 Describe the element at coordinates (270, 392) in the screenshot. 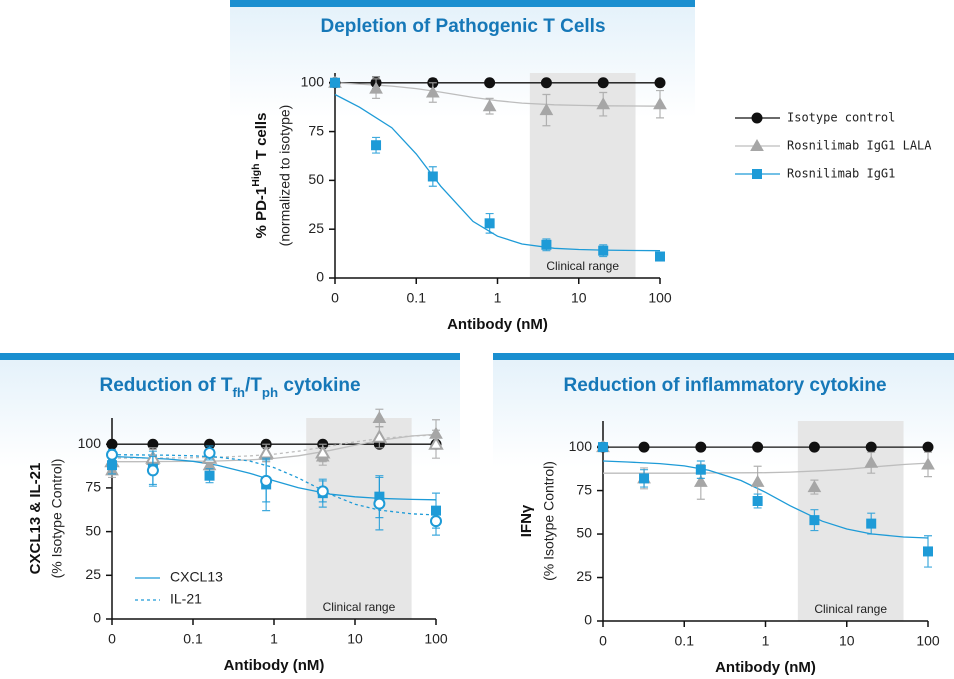

I see `text-part: ph` at that location.